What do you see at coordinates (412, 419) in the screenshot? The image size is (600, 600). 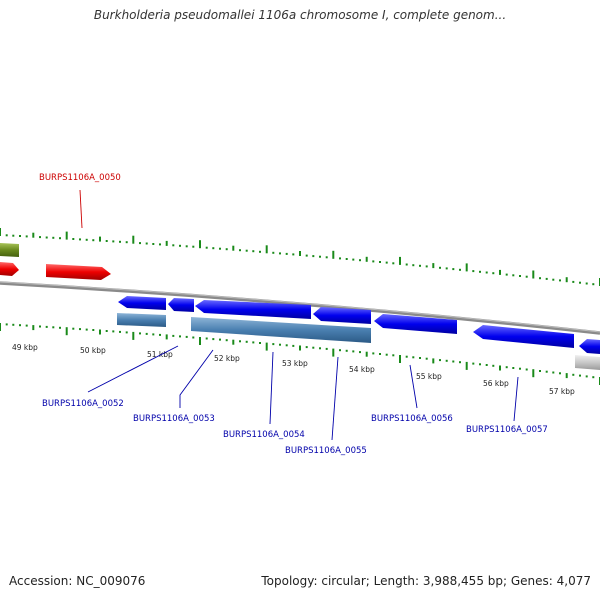 I see `gene-label-burps1106a-0056: BURPS1106A_0056` at bounding box center [412, 419].